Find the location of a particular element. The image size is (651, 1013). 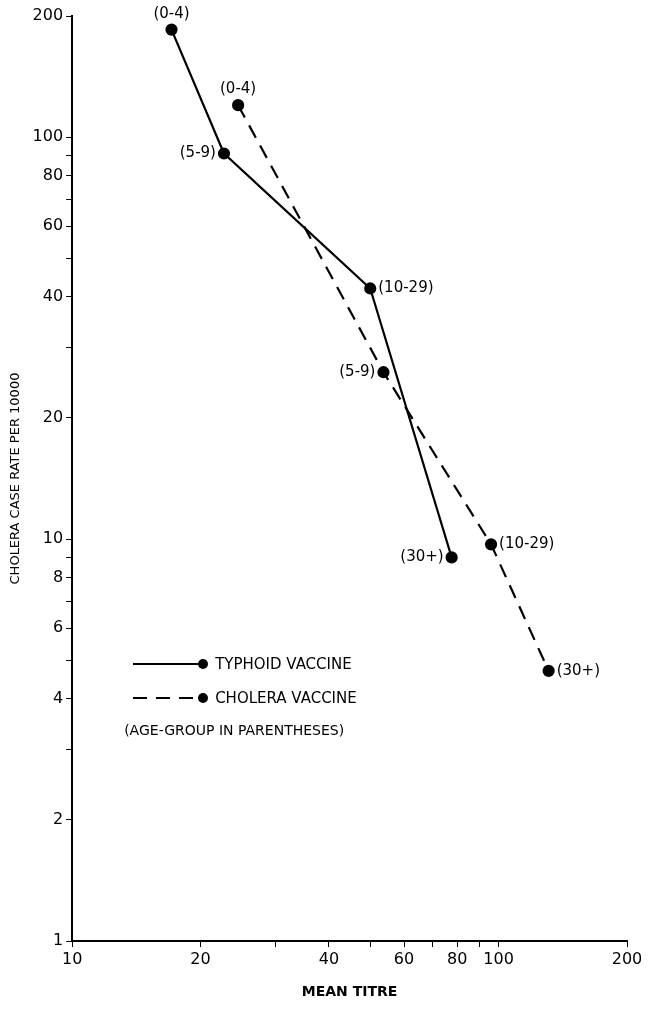

x-tick-label: 100 is located at coordinates (498, 958).